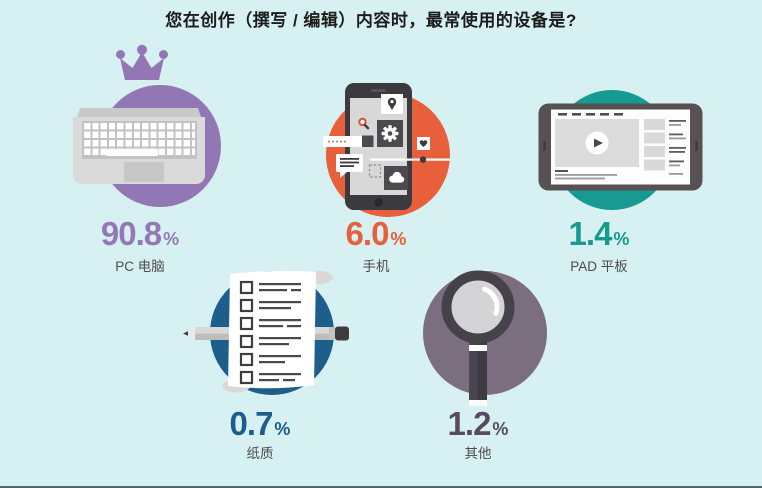  Describe the element at coordinates (665, 145) in the screenshot. I see `tablet-sidebar-list` at that location.